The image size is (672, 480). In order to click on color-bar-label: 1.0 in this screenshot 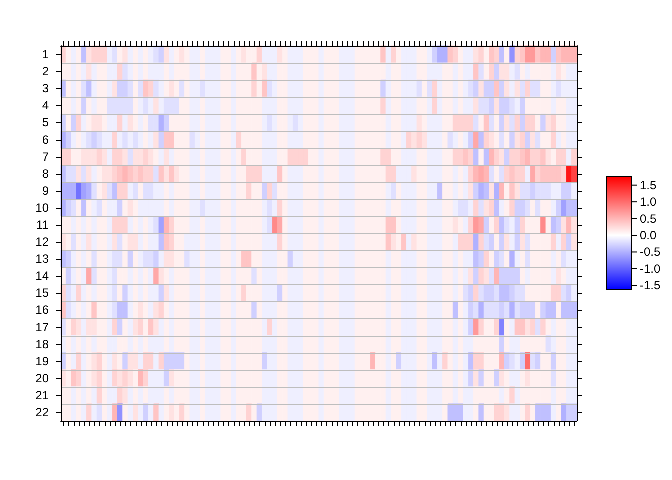, I will do `click(649, 202)`.